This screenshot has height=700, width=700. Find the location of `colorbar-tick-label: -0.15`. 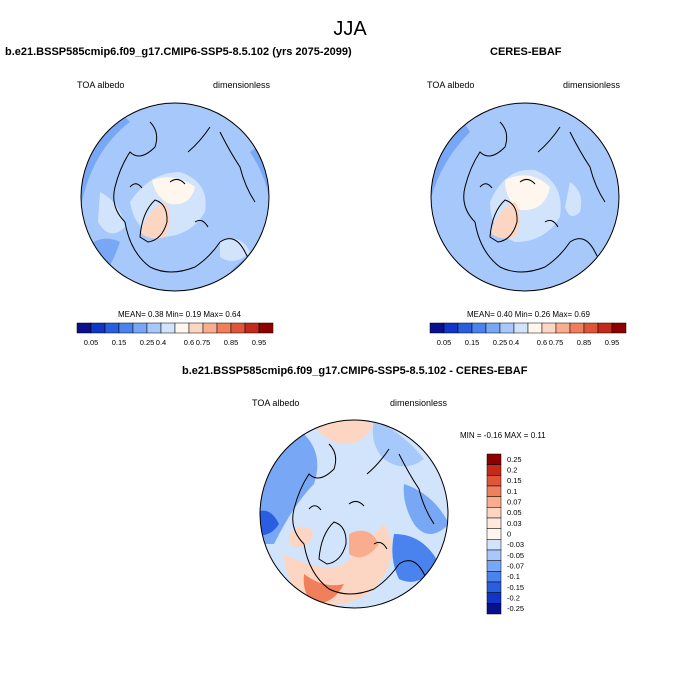

colorbar-tick-label: -0.15 is located at coordinates (515, 587).